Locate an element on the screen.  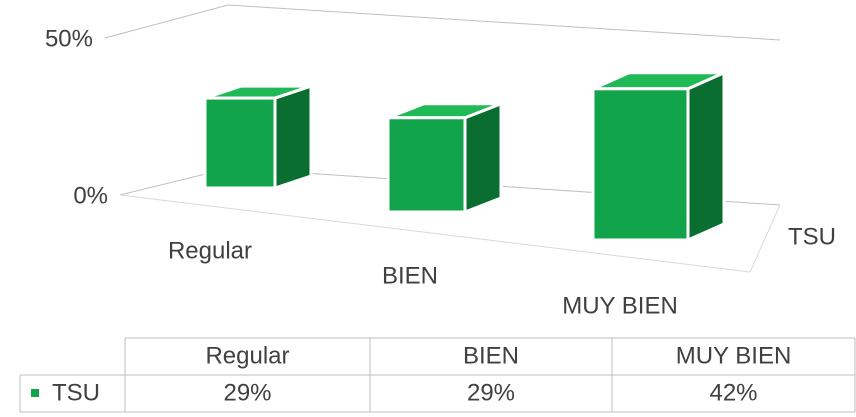
grid-line is located at coordinates (442, 22).